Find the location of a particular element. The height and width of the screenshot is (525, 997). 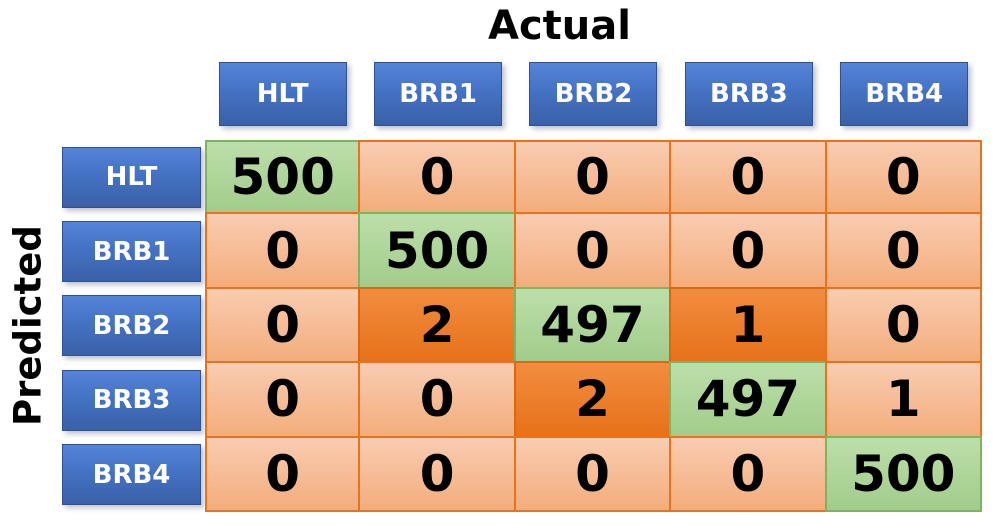

row-header-brb4: BRB4 is located at coordinates (131, 475).